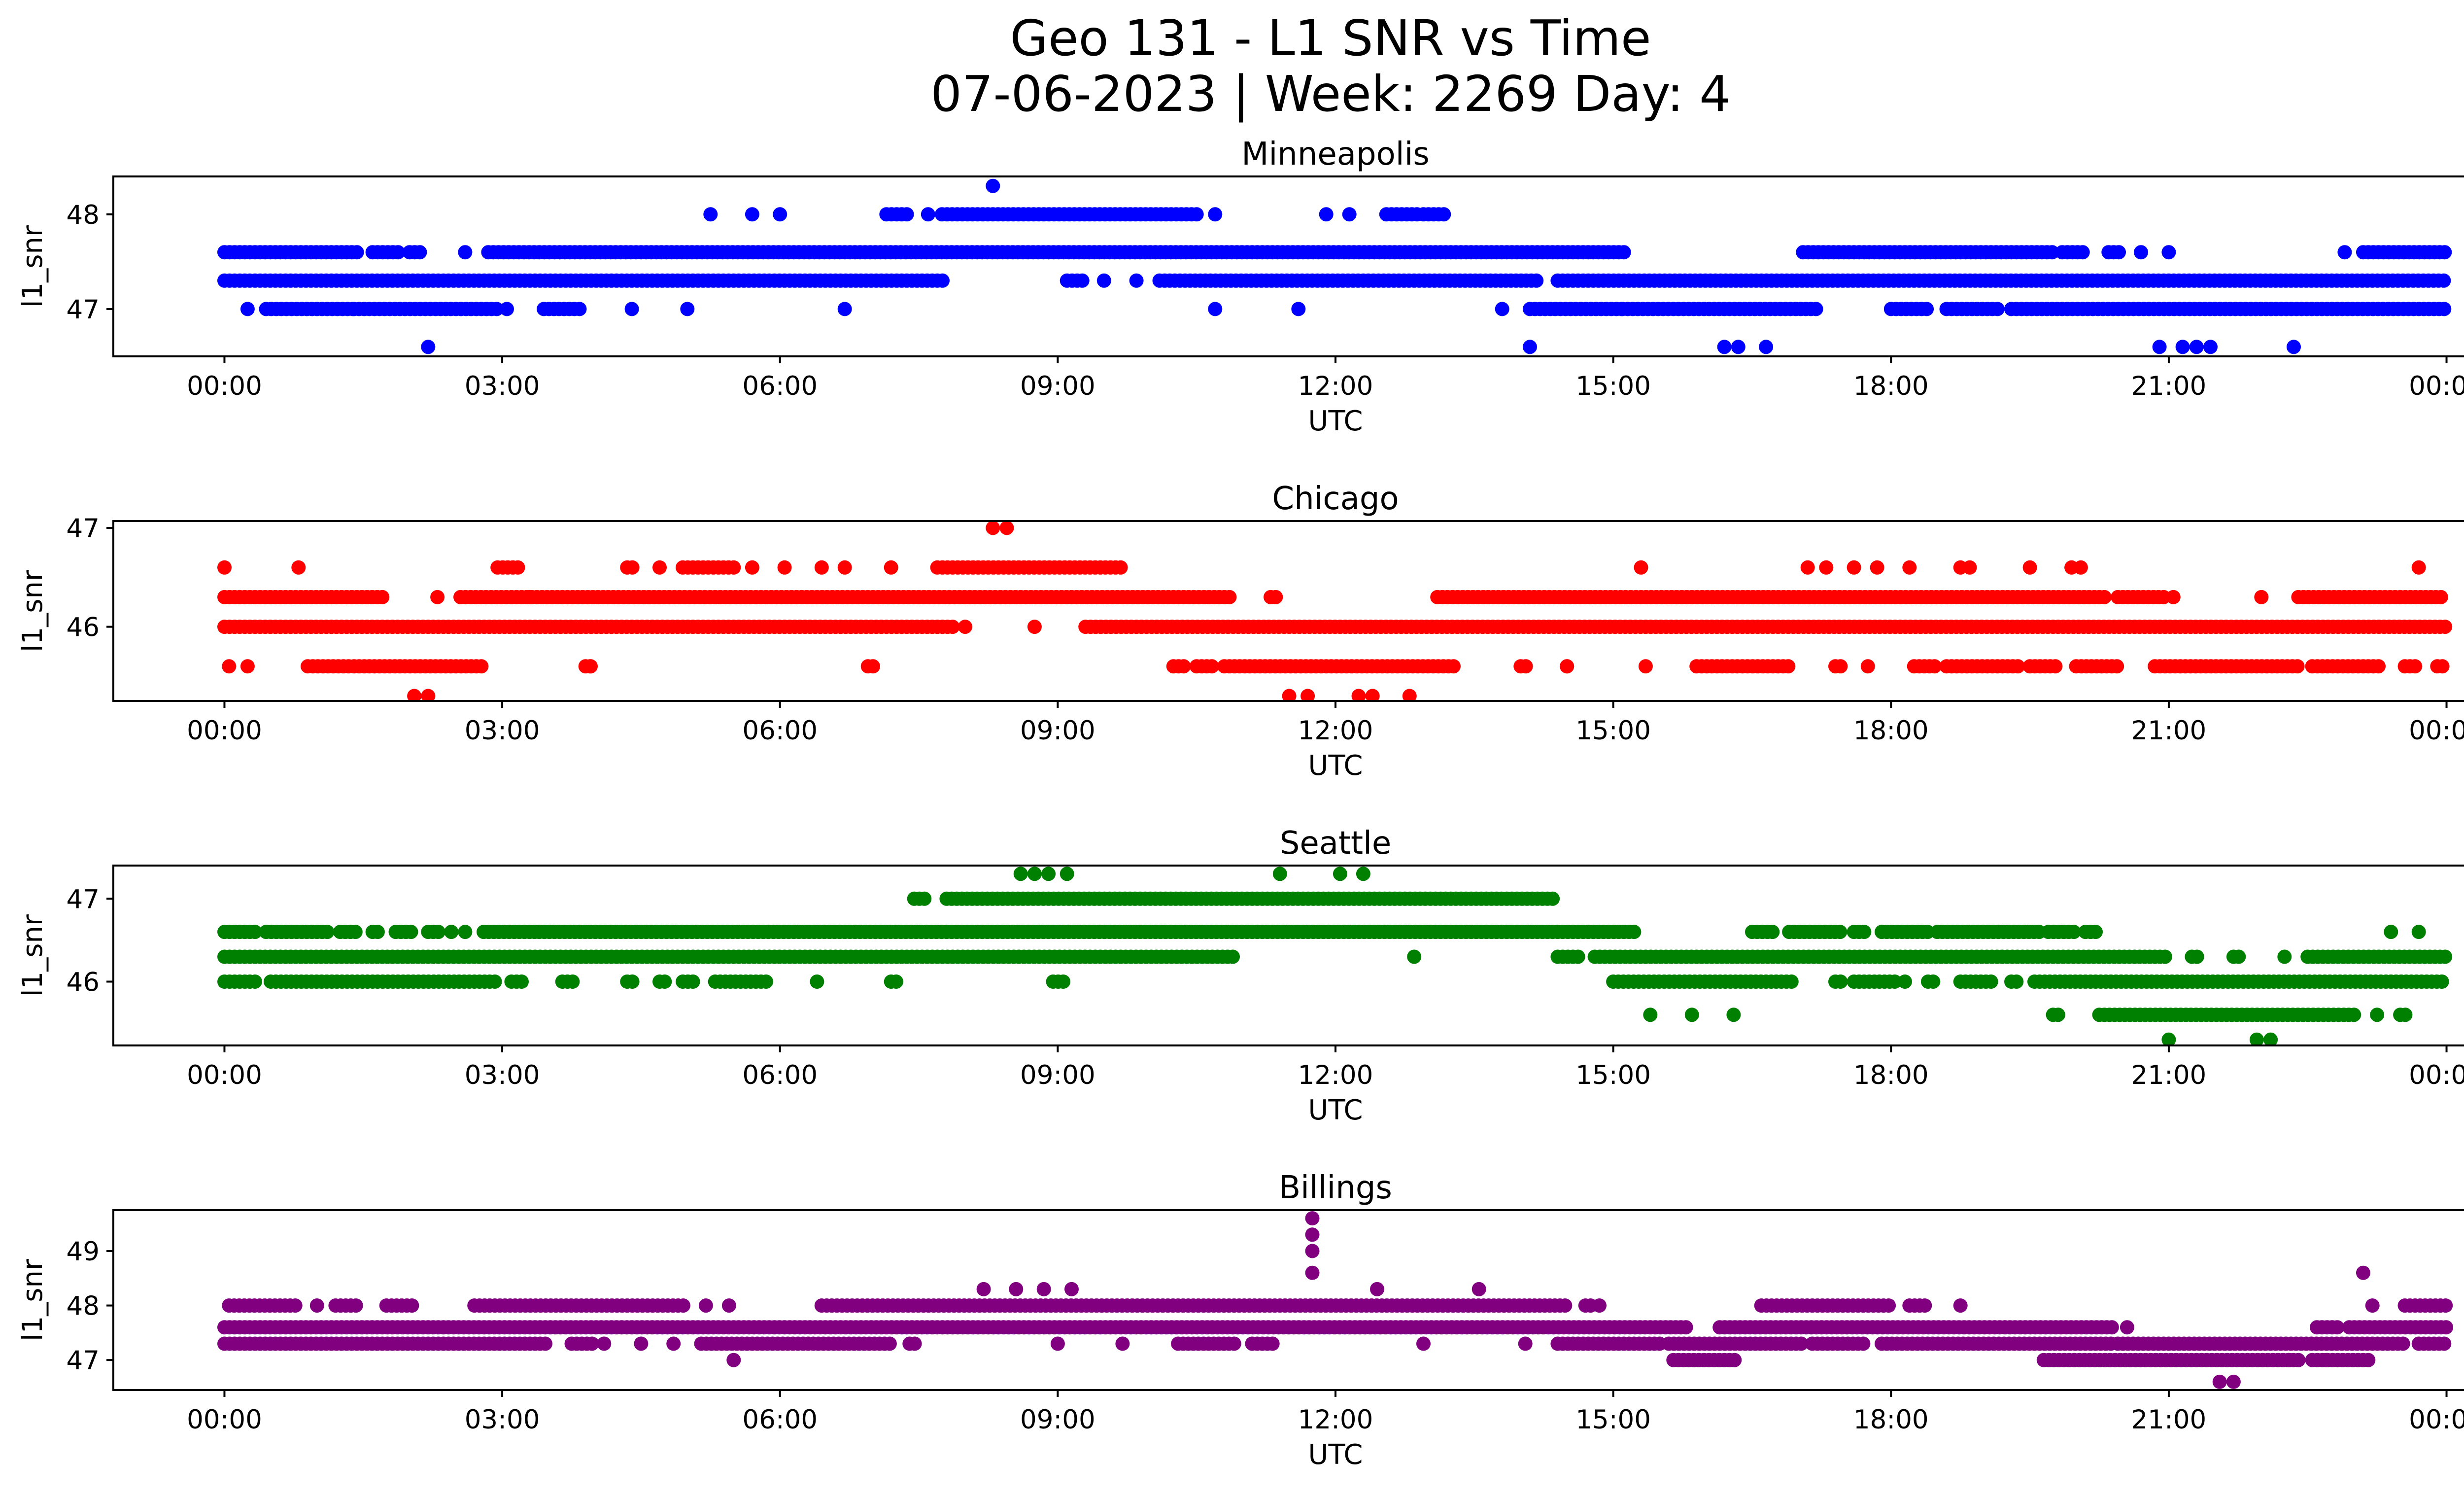 Image resolution: width=2464 pixels, height=1495 pixels. What do you see at coordinates (1336, 843) in the screenshot?
I see `subplot-title: Seattle` at bounding box center [1336, 843].